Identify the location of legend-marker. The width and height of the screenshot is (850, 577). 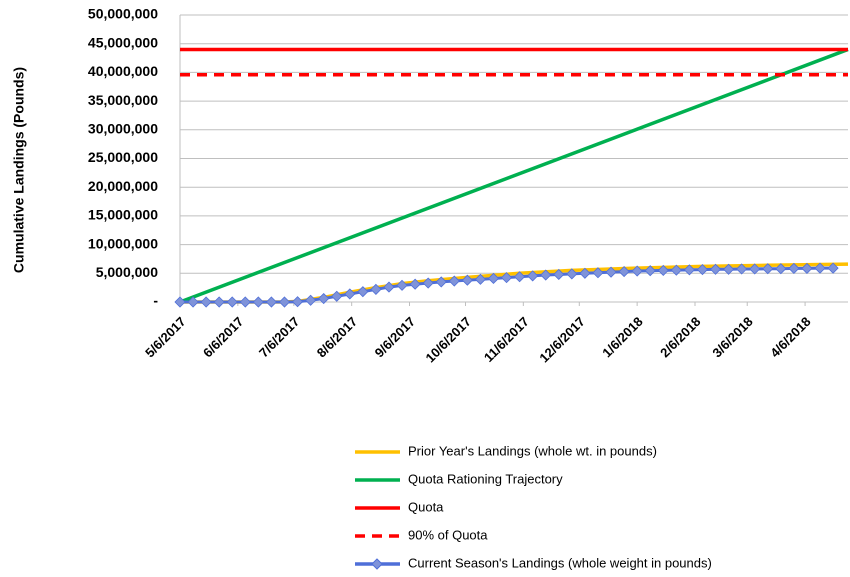
(377, 564).